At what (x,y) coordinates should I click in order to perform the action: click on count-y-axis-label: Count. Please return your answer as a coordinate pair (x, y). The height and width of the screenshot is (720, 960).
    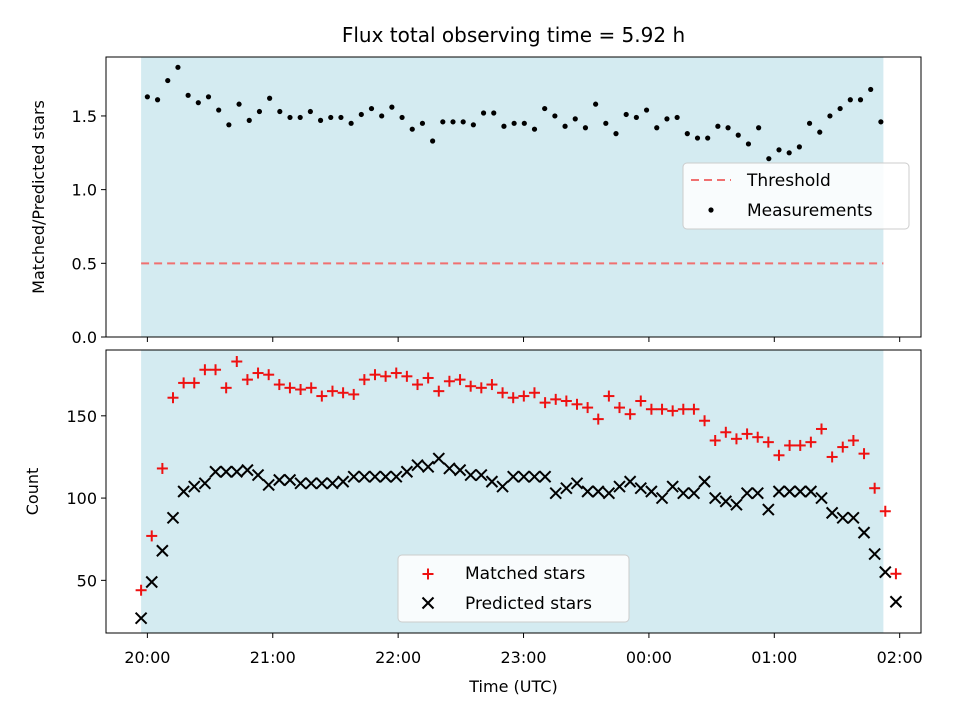
    Looking at the image, I should click on (32, 492).